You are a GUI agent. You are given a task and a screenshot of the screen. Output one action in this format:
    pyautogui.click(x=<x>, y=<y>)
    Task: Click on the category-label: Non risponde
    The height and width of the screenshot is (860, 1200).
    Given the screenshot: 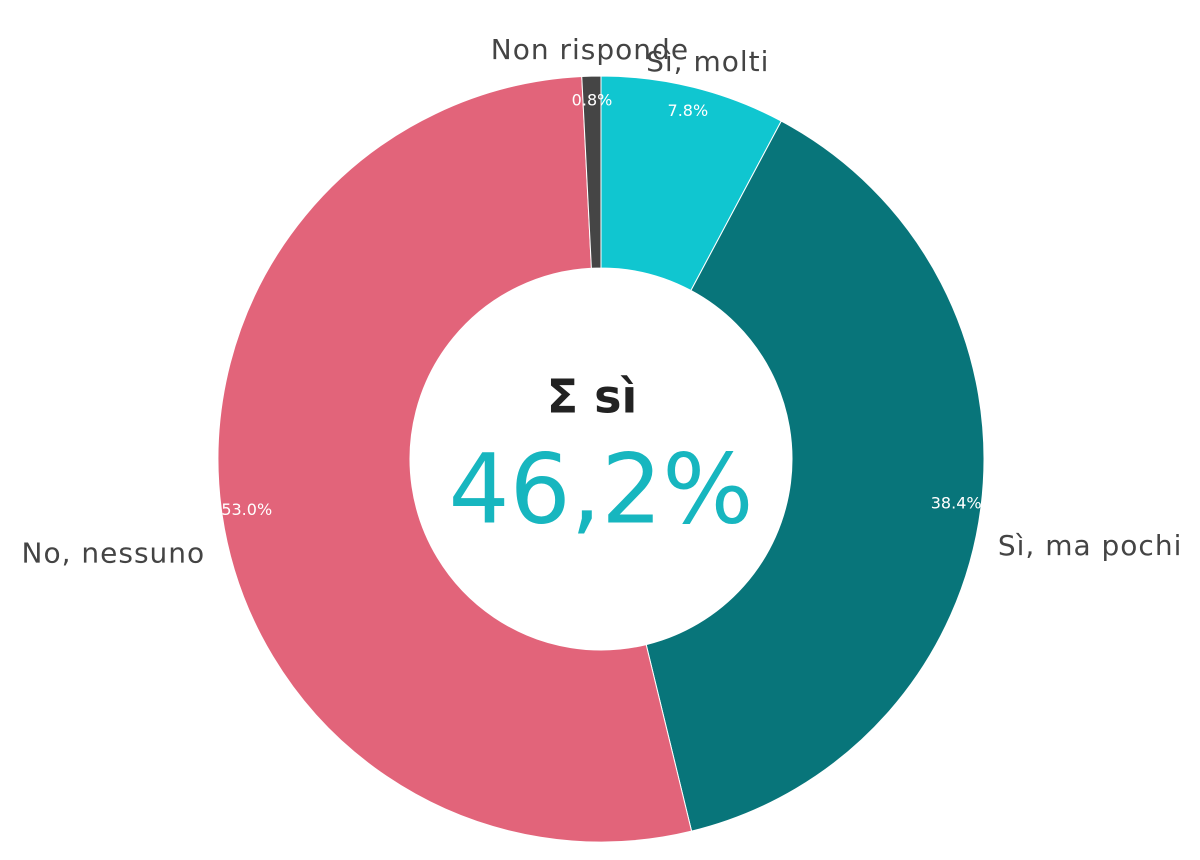 What is the action you would take?
    pyautogui.click(x=590, y=49)
    